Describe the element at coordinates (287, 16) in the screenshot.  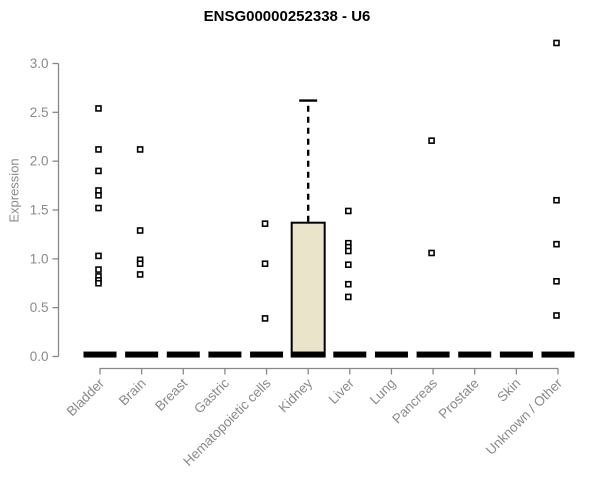
I see `chart-title: ENSG00000252338 - U6` at that location.